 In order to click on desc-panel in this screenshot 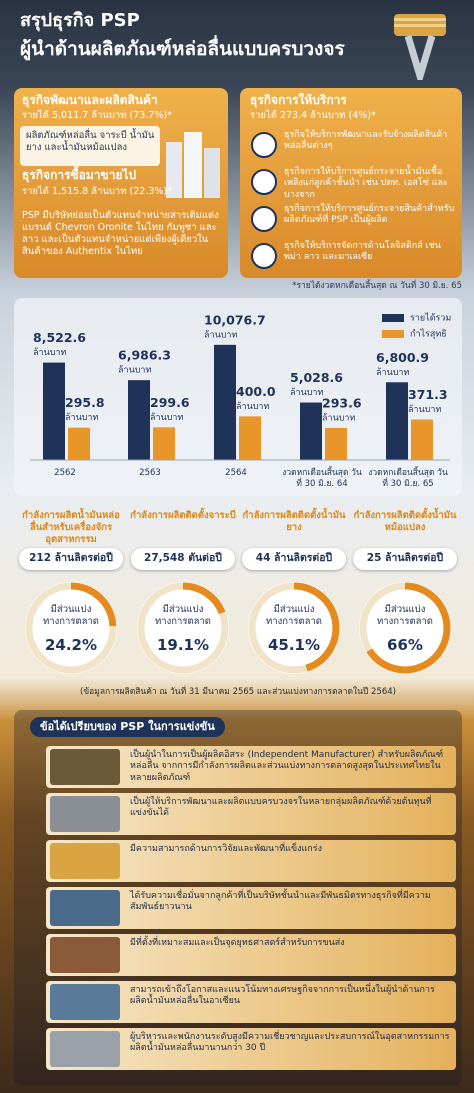, I will do `click(90, 146)`.